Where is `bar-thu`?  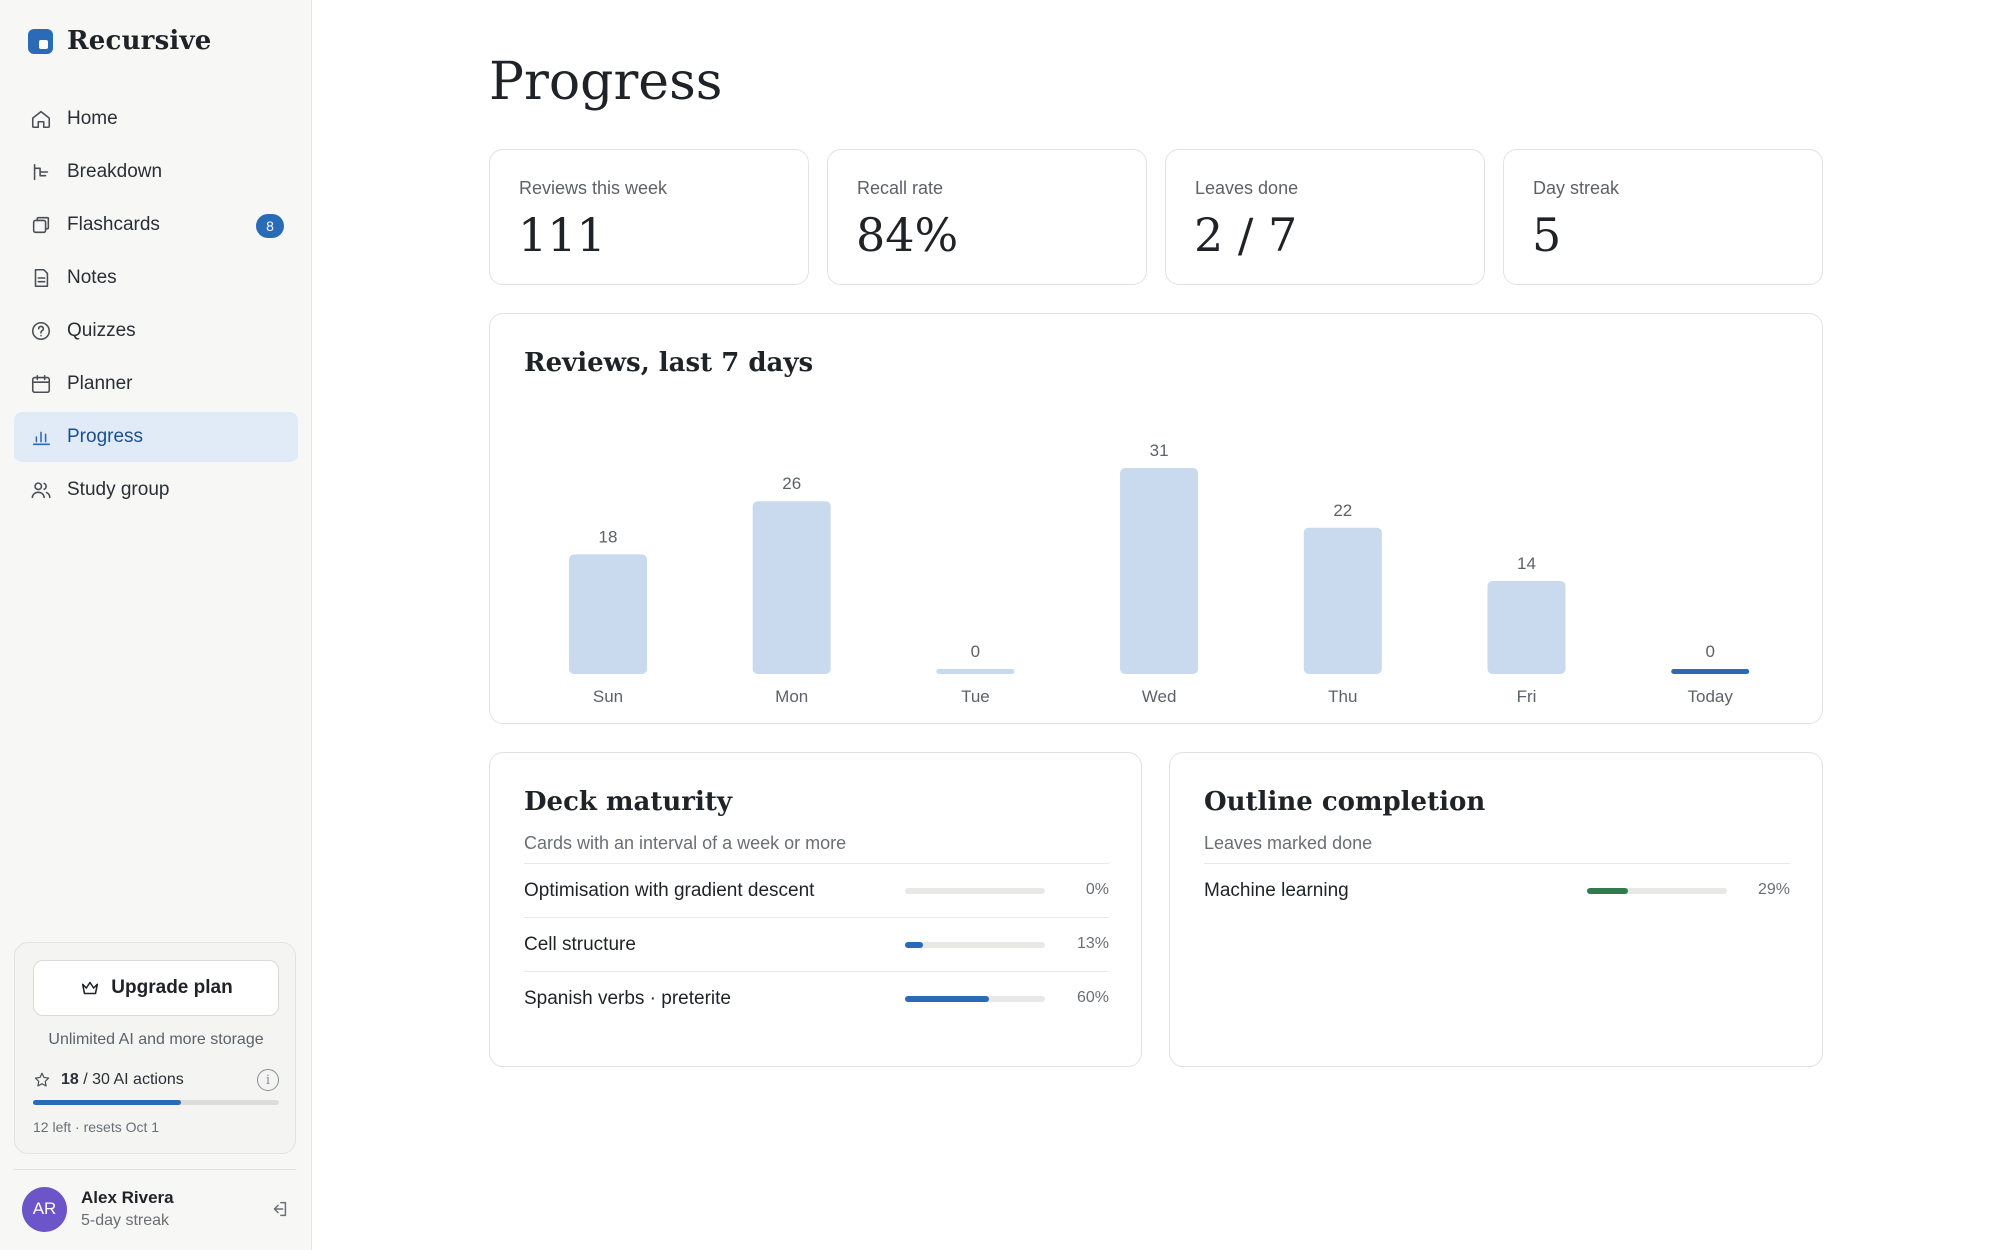
bar-thu is located at coordinates (1342, 600).